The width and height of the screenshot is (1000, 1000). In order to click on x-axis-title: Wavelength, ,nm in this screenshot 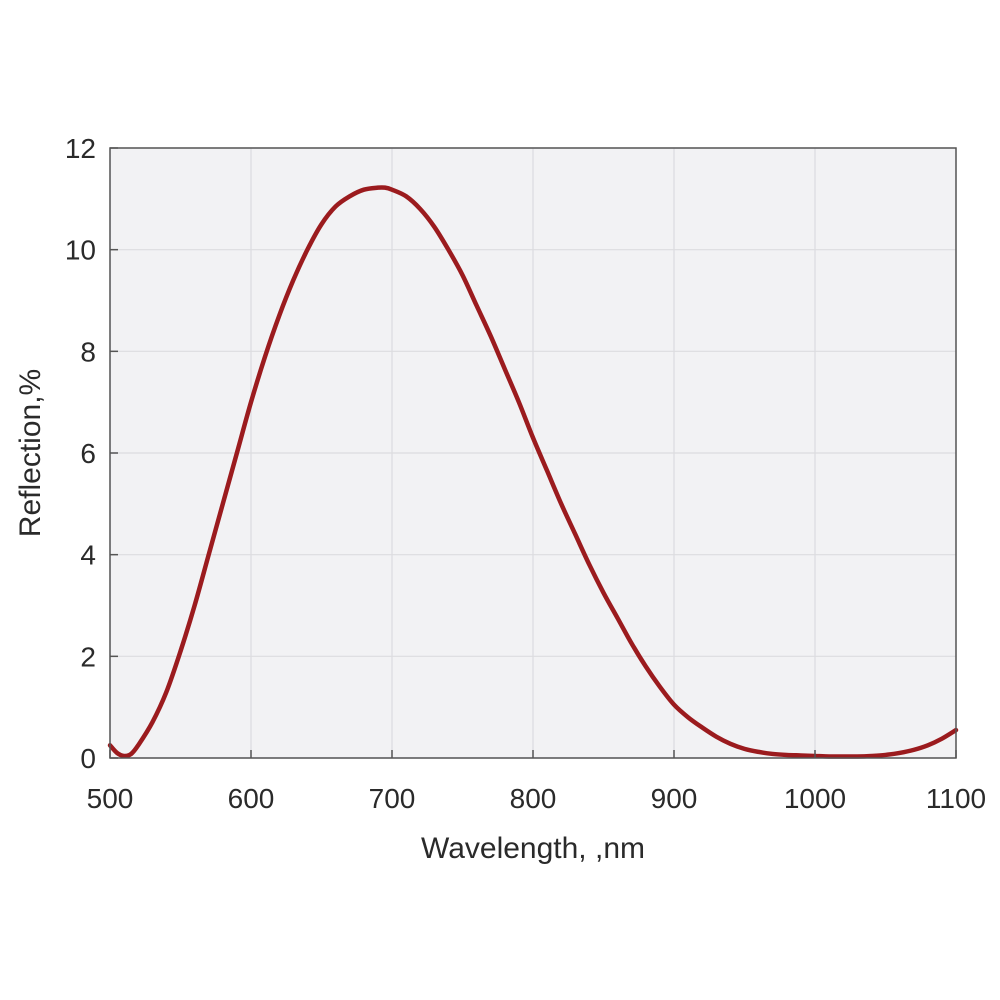, I will do `click(533, 848)`.